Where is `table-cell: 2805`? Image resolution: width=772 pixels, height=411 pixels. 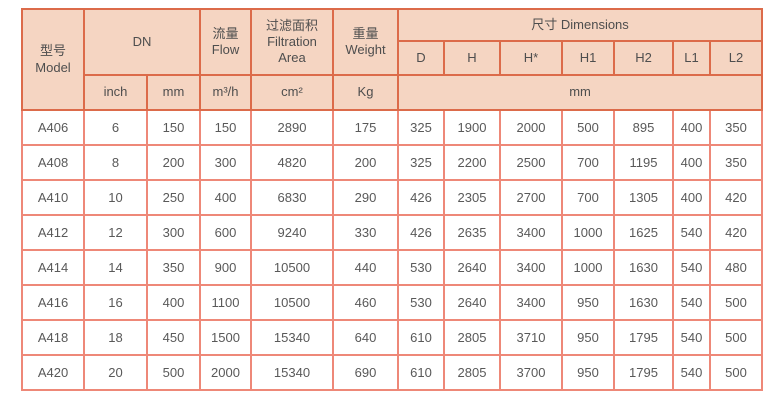
table-cell: 2805 is located at coordinates (472, 337).